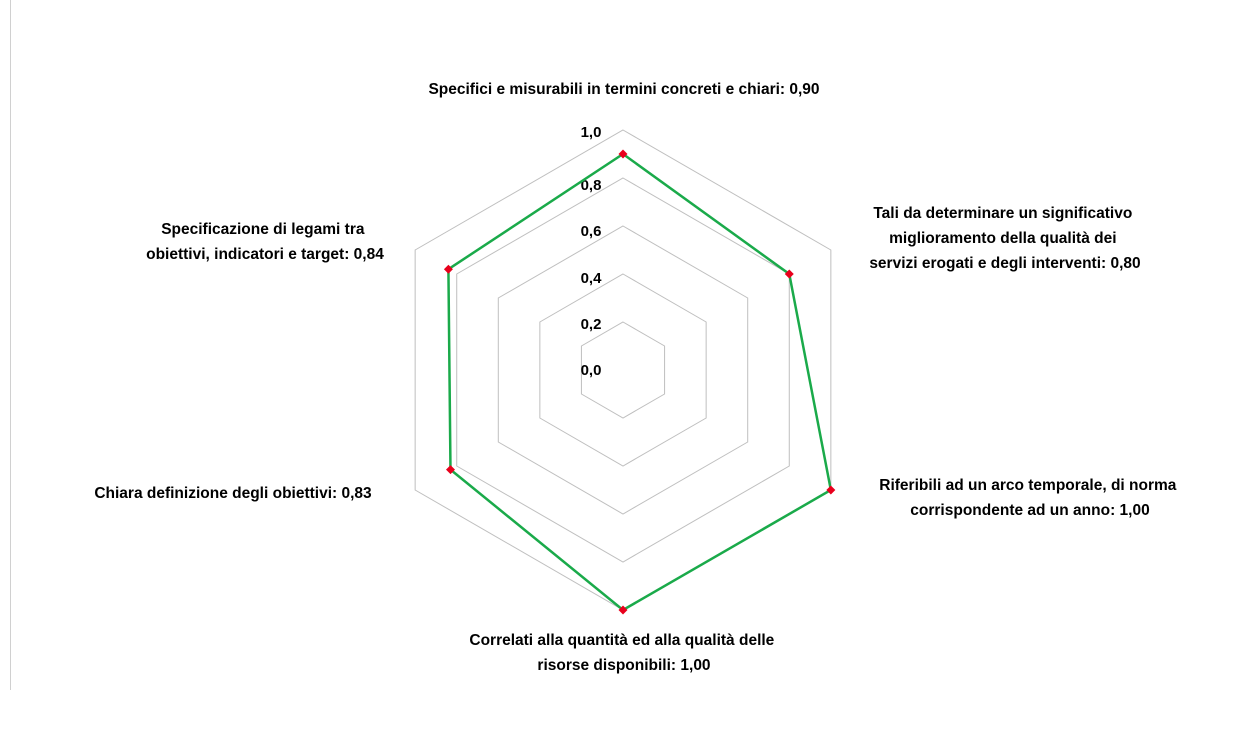 The image size is (1239, 736). What do you see at coordinates (592, 251) in the screenshot?
I see `radial-axis-ticks: 0,0 0,2 0,4 0,6 0,8 1,0` at bounding box center [592, 251].